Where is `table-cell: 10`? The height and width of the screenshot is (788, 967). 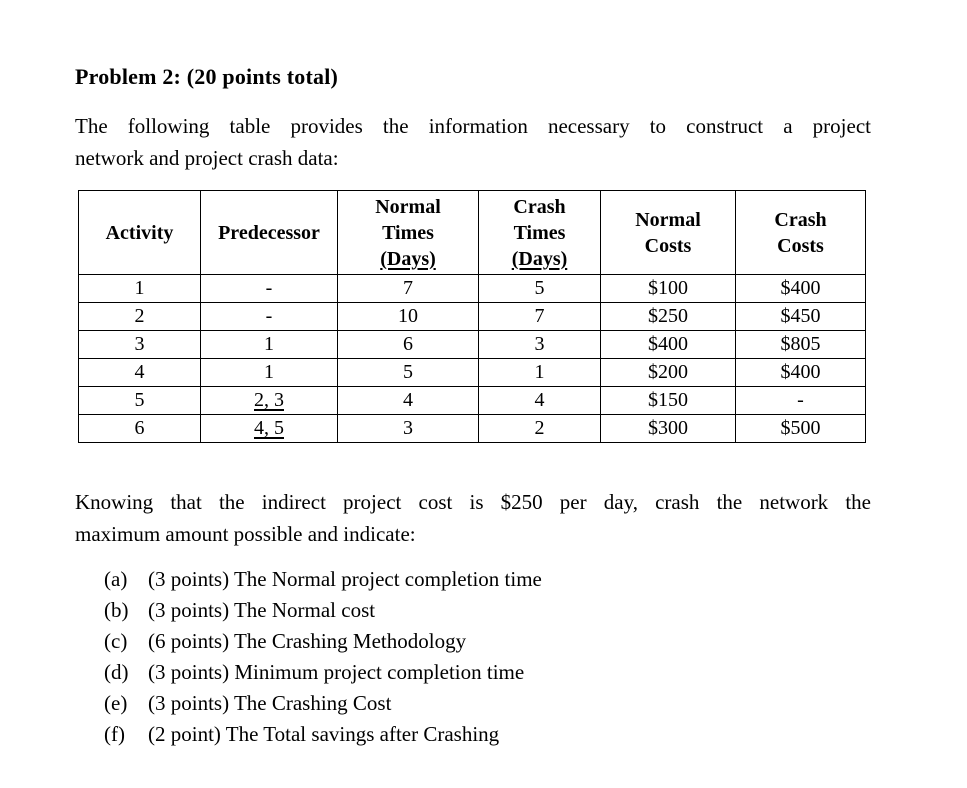 table-cell: 10 is located at coordinates (408, 316).